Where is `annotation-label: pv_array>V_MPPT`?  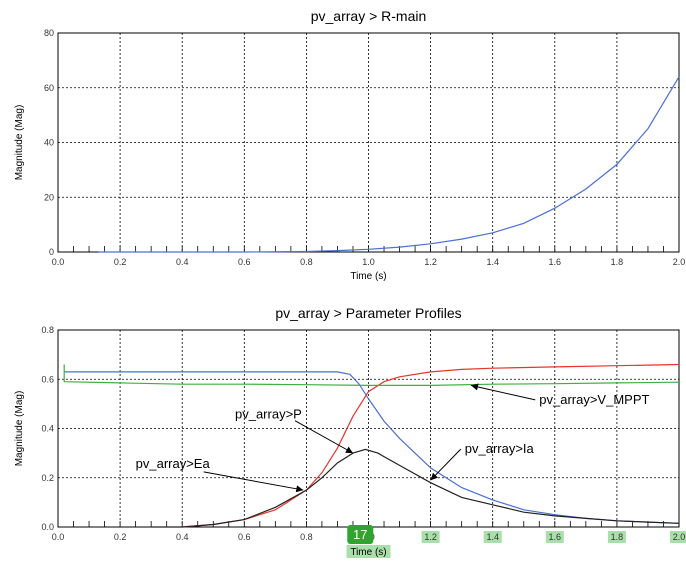
annotation-label: pv_array>V_MPPT is located at coordinates (594, 399).